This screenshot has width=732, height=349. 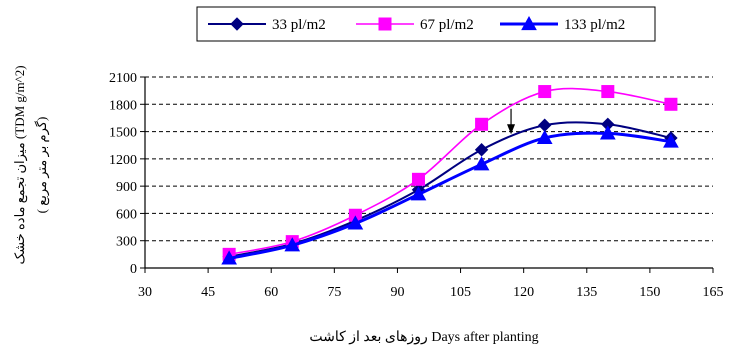 I want to click on x-axis-label: روزهای بعد از کاشت Days after planting, so click(x=423, y=337).